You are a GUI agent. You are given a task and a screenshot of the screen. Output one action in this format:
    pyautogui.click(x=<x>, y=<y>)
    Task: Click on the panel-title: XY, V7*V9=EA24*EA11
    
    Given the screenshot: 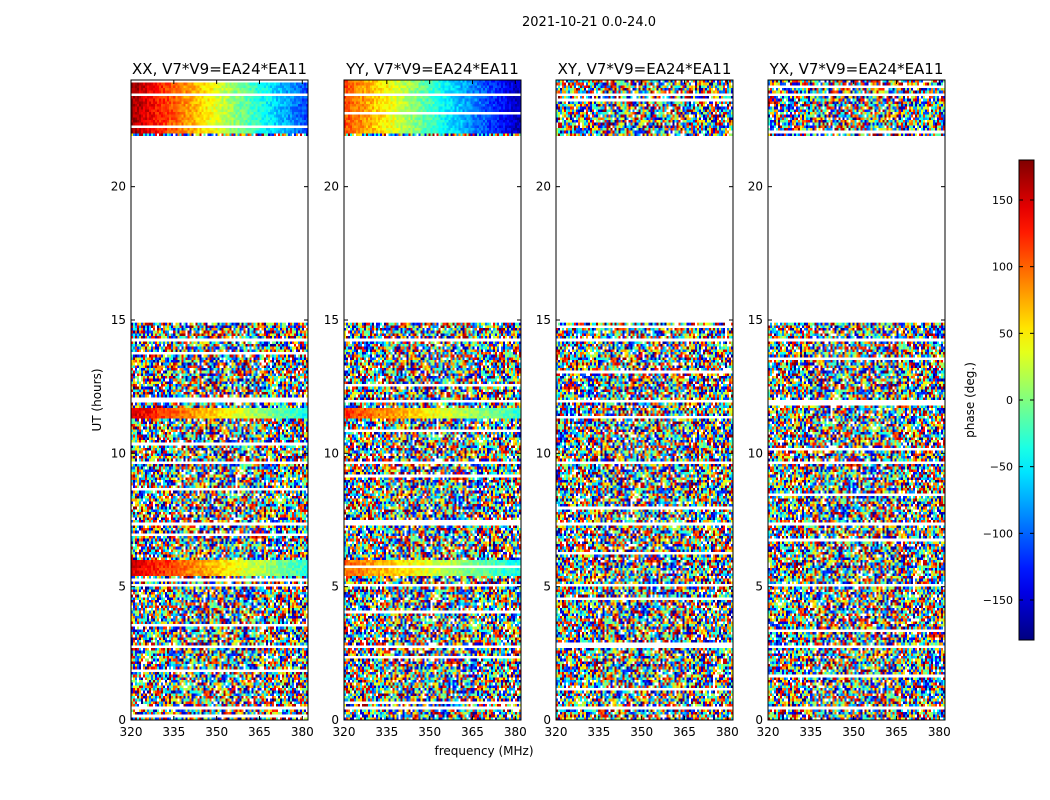 What is the action you would take?
    pyautogui.click(x=645, y=69)
    